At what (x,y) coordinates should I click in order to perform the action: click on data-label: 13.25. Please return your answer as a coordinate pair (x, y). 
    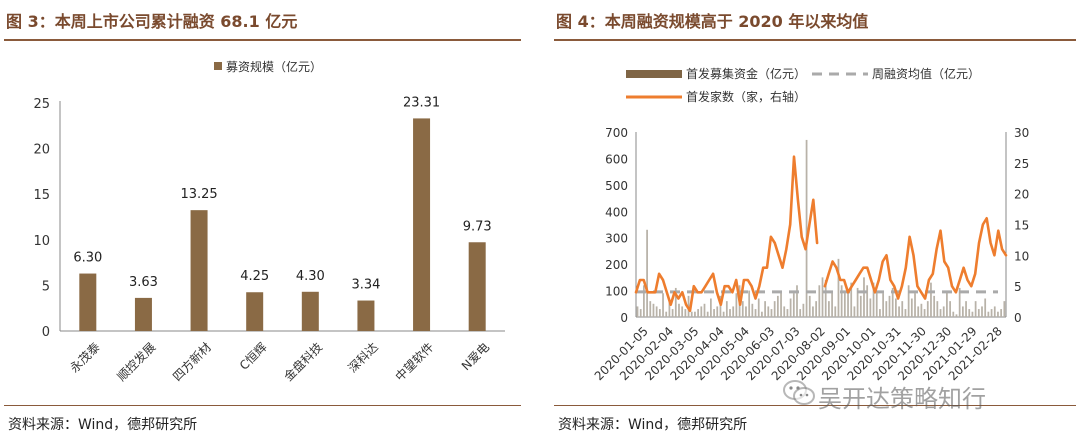
    Looking at the image, I should click on (198, 194).